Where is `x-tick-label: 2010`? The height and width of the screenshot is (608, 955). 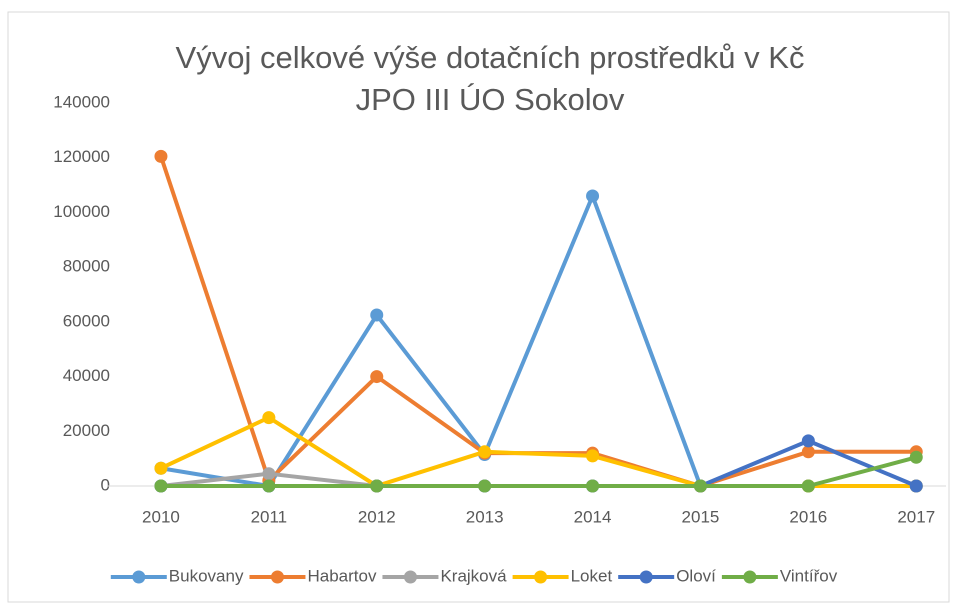 x-tick-label: 2010 is located at coordinates (161, 516).